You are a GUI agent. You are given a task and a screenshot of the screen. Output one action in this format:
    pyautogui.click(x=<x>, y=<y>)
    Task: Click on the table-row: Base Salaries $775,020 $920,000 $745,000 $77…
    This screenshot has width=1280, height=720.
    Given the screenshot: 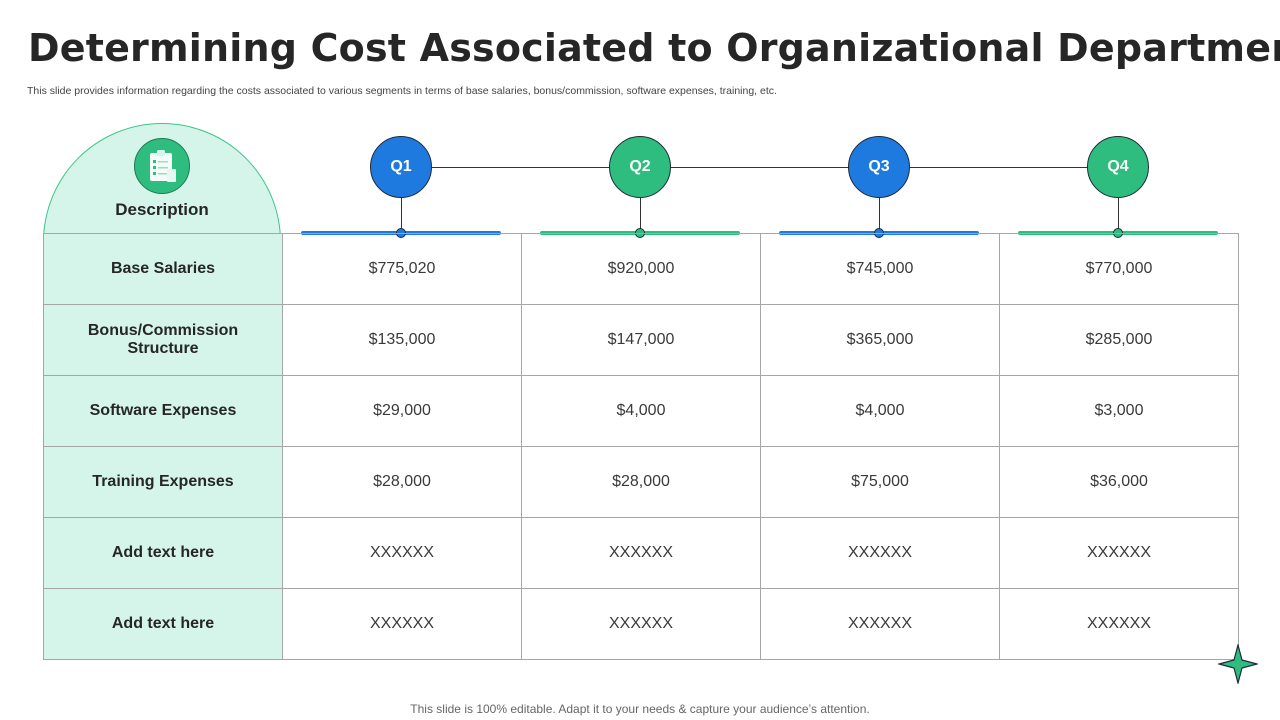 What is the action you would take?
    pyautogui.click(x=641, y=269)
    